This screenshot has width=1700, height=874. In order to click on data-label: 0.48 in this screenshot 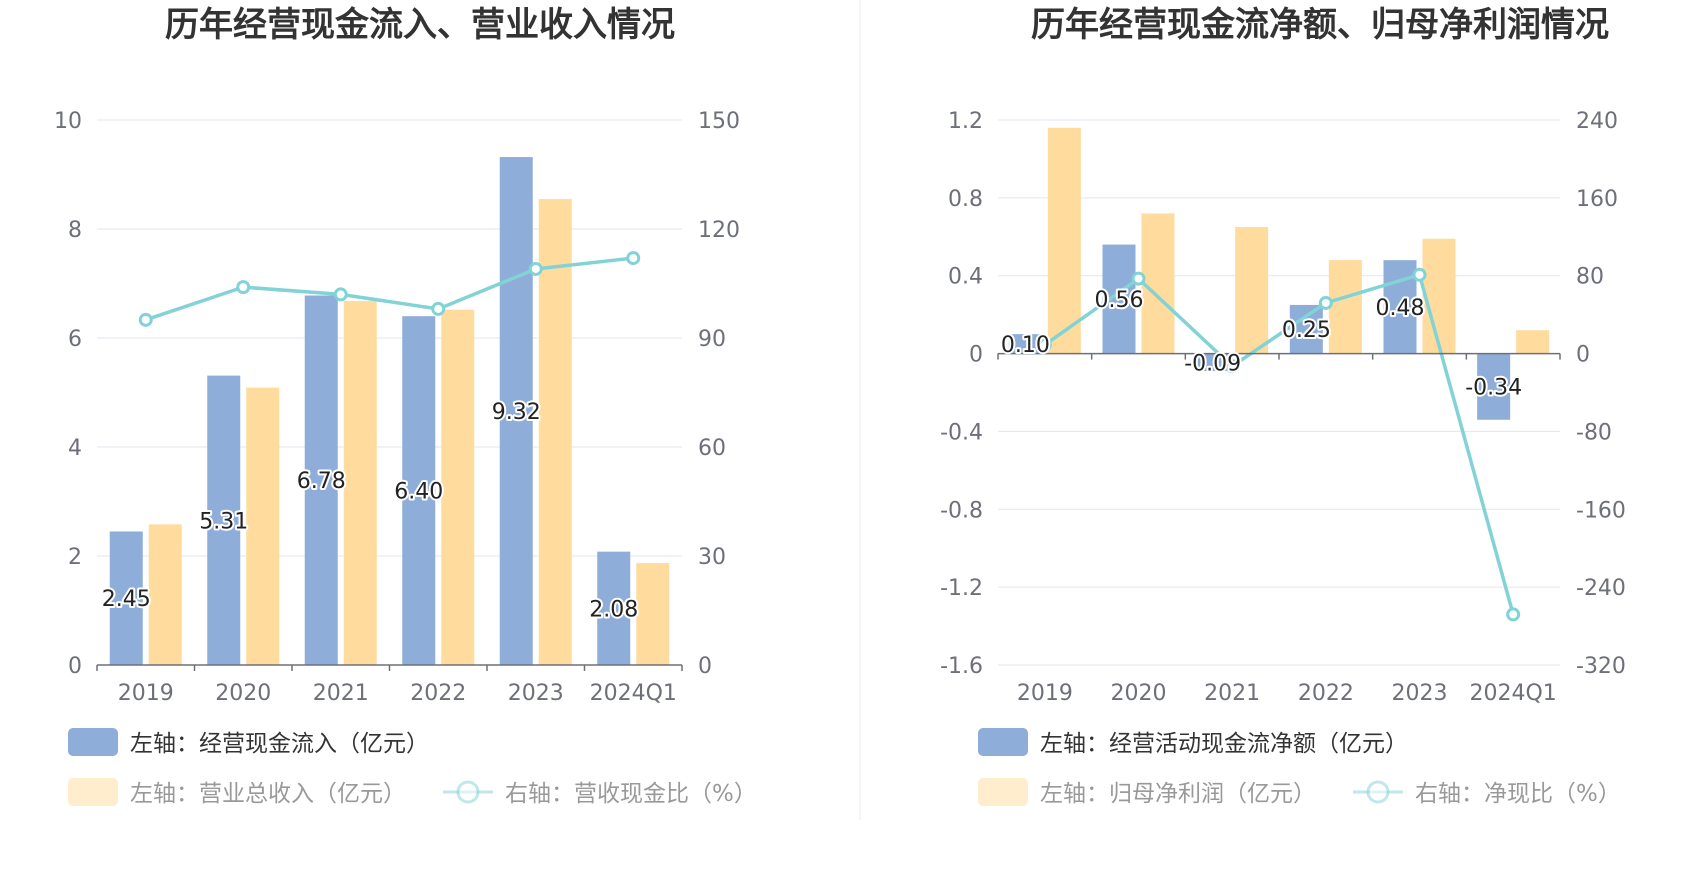, I will do `click(1400, 308)`.